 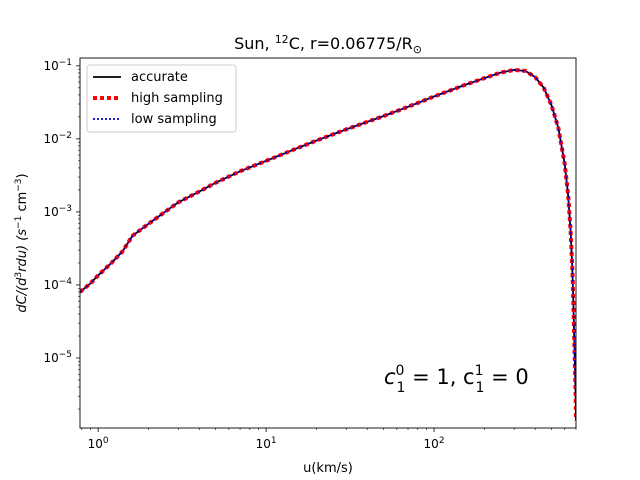 I want to click on y-tick-label: 10⁻¹, so click(x=57, y=65).